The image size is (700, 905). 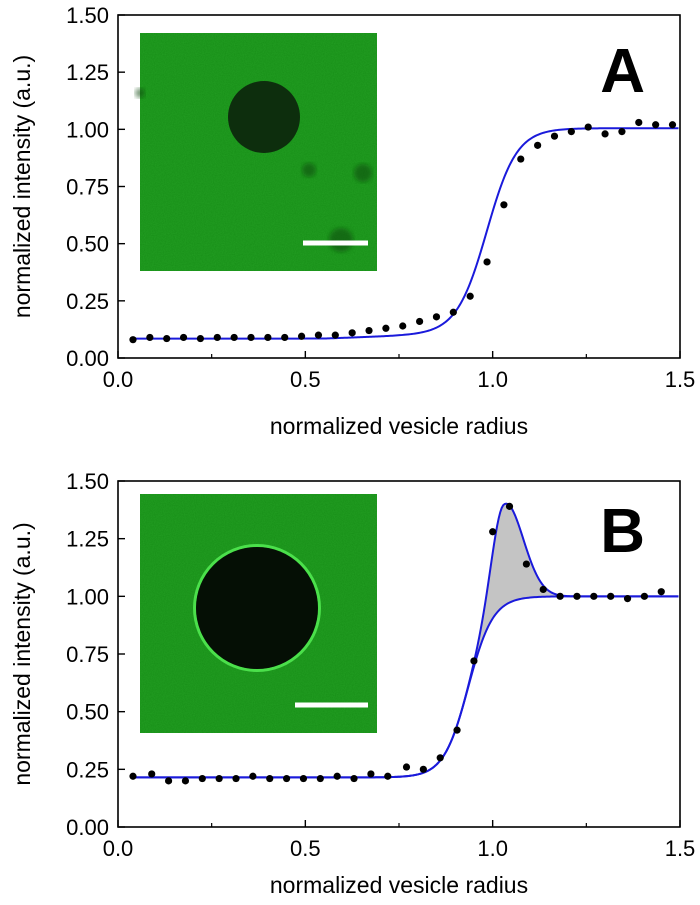 What do you see at coordinates (622, 531) in the screenshot?
I see `panel-letter: B` at bounding box center [622, 531].